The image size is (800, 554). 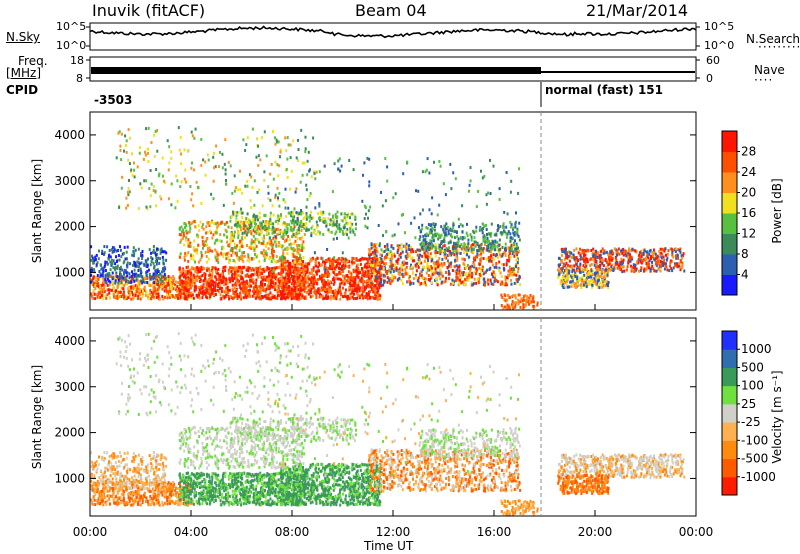 I want to click on power-cell-1931, so click(x=313, y=268).